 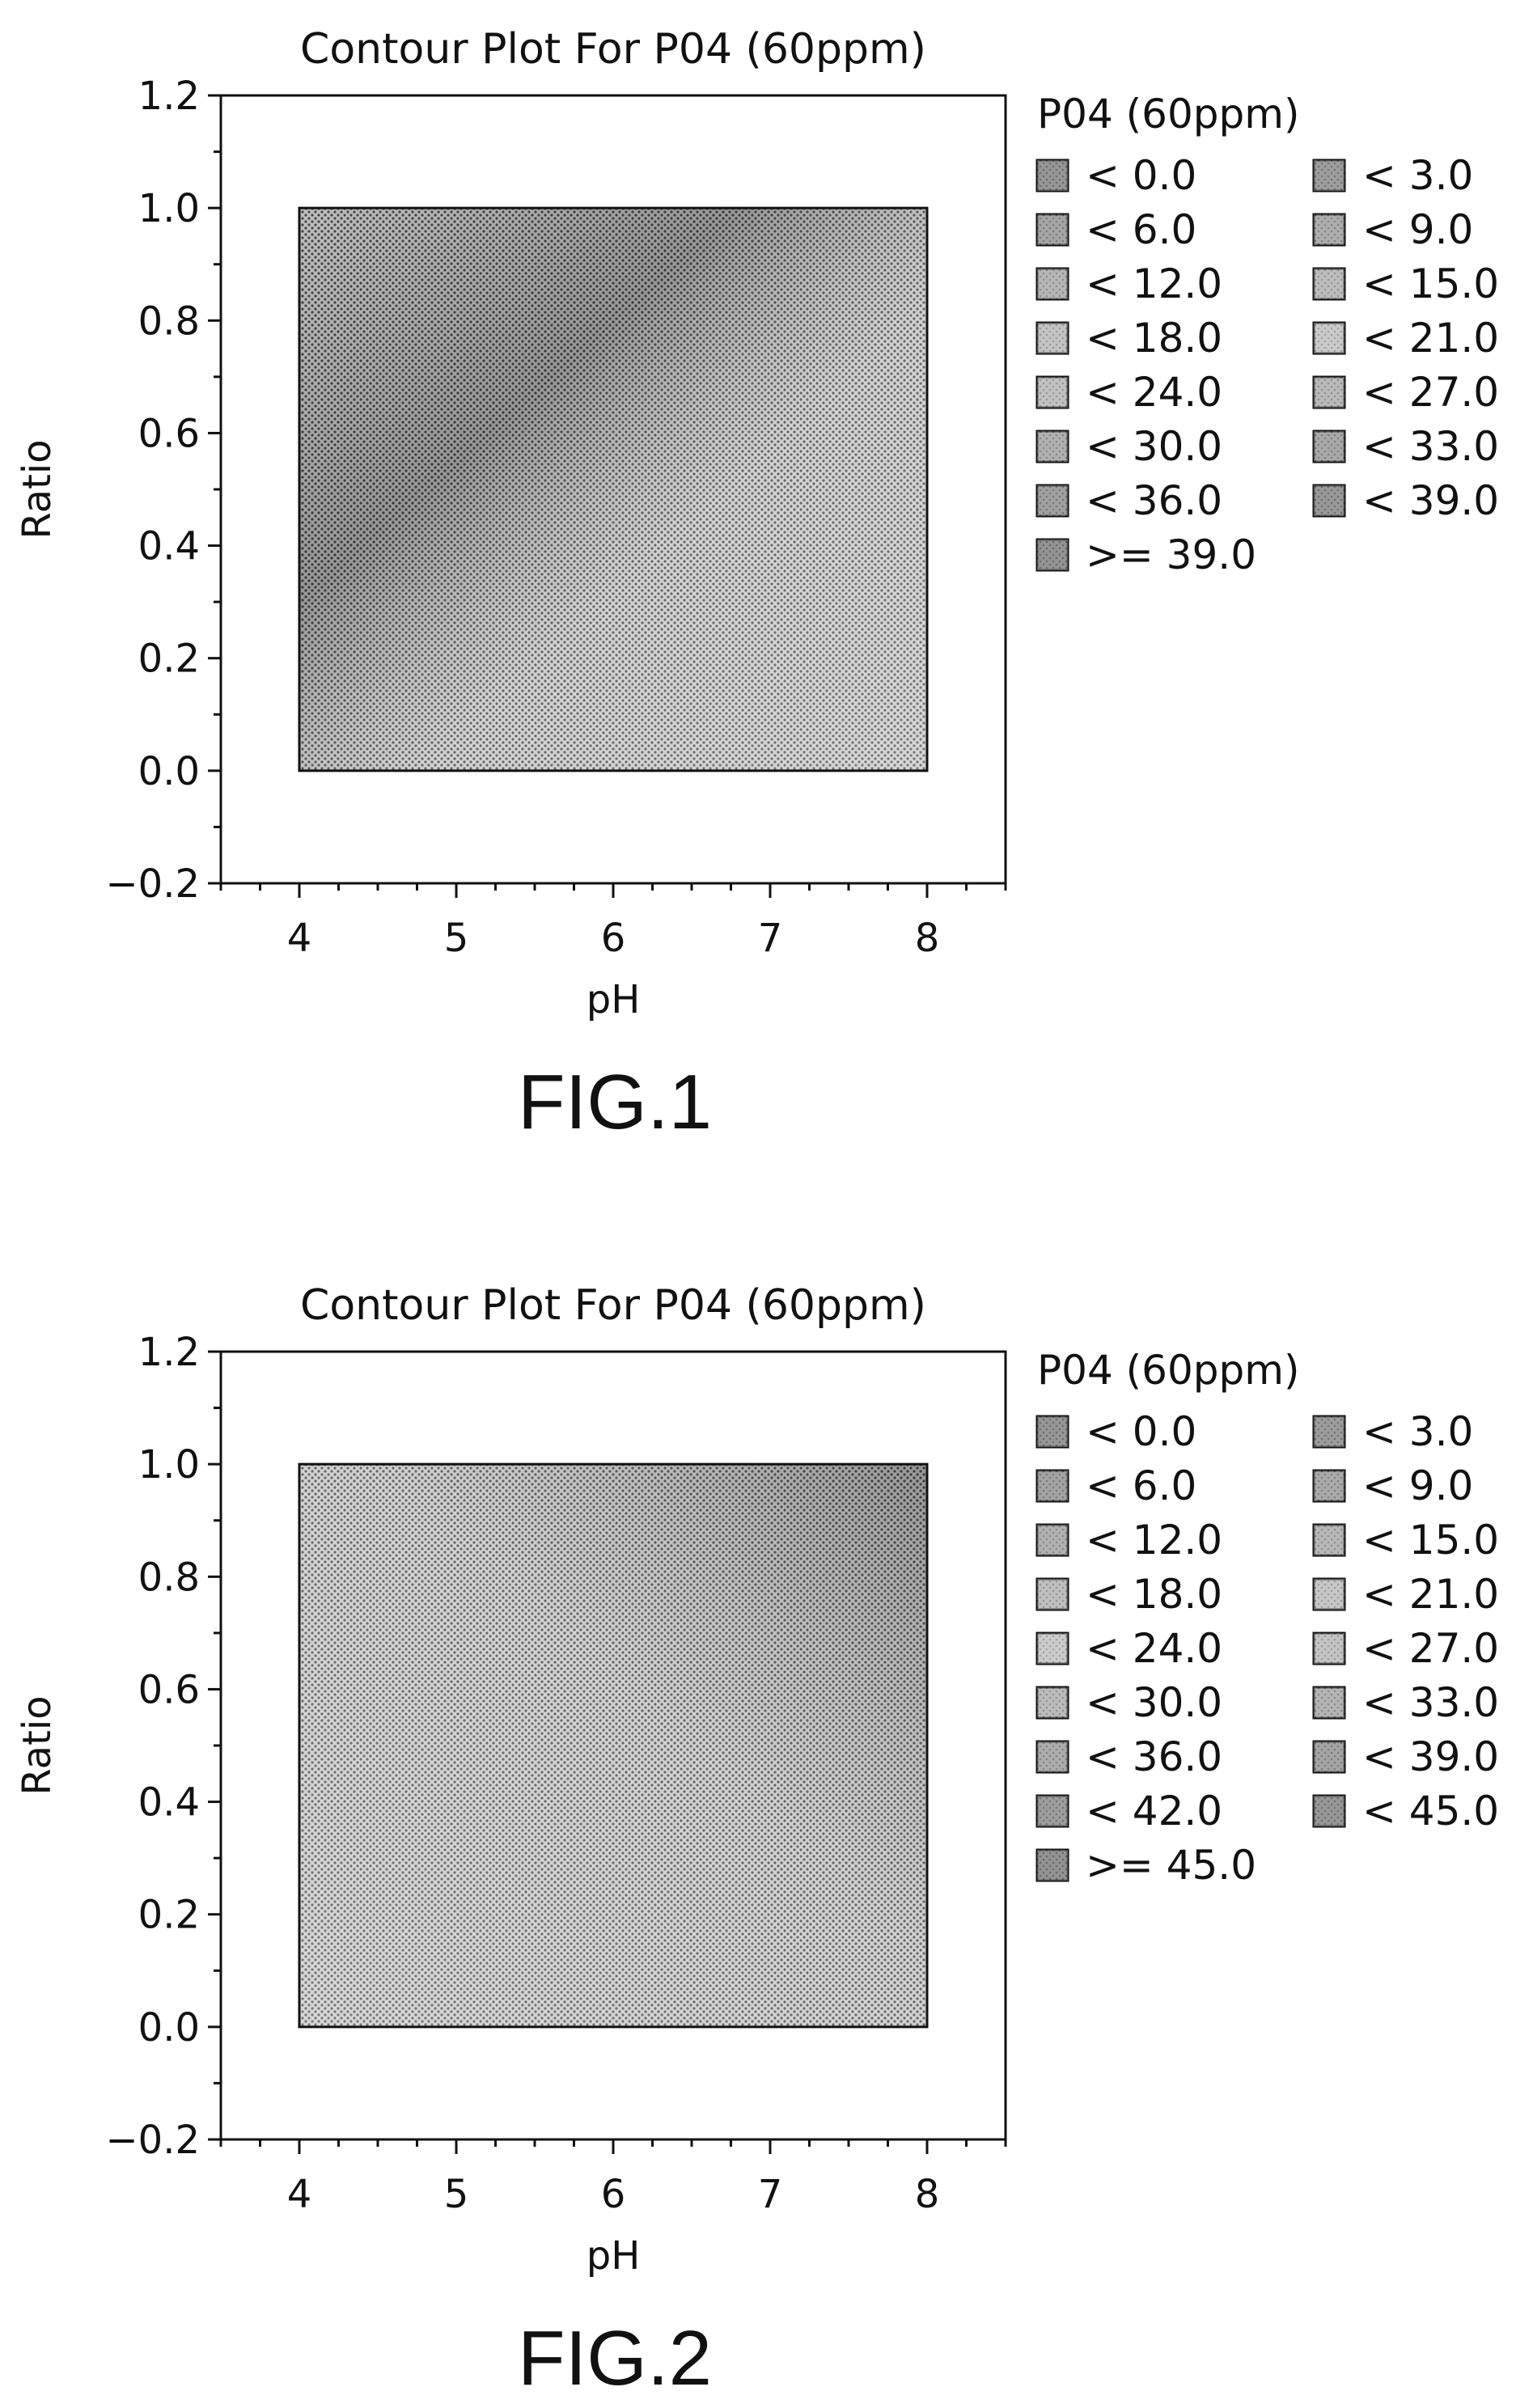 What do you see at coordinates (169, 771) in the screenshot?
I see `y-tick-label: 0.0` at bounding box center [169, 771].